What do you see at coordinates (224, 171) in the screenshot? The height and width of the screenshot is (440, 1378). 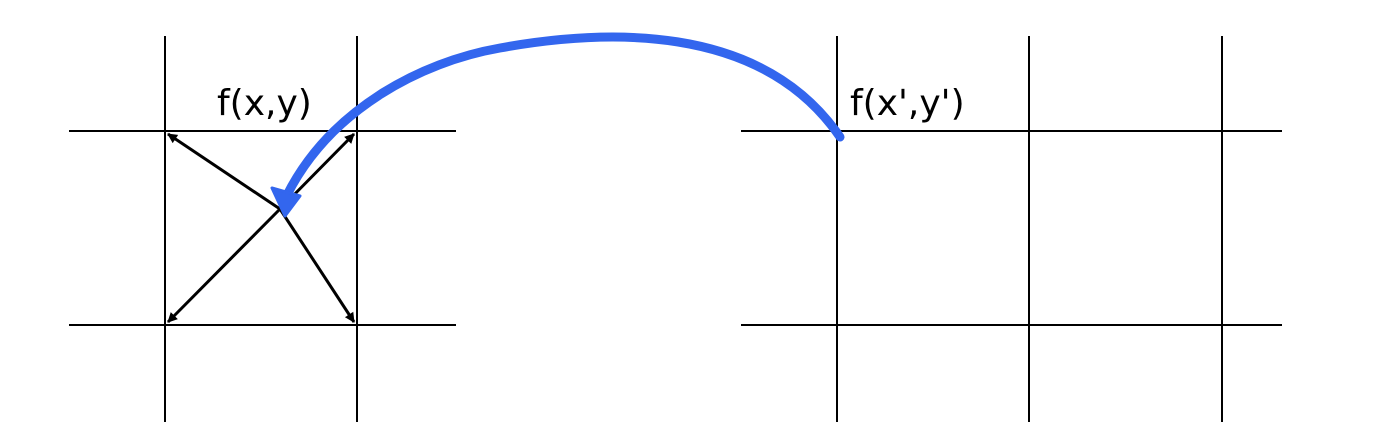 I see `arrow-to-top-left` at bounding box center [224, 171].